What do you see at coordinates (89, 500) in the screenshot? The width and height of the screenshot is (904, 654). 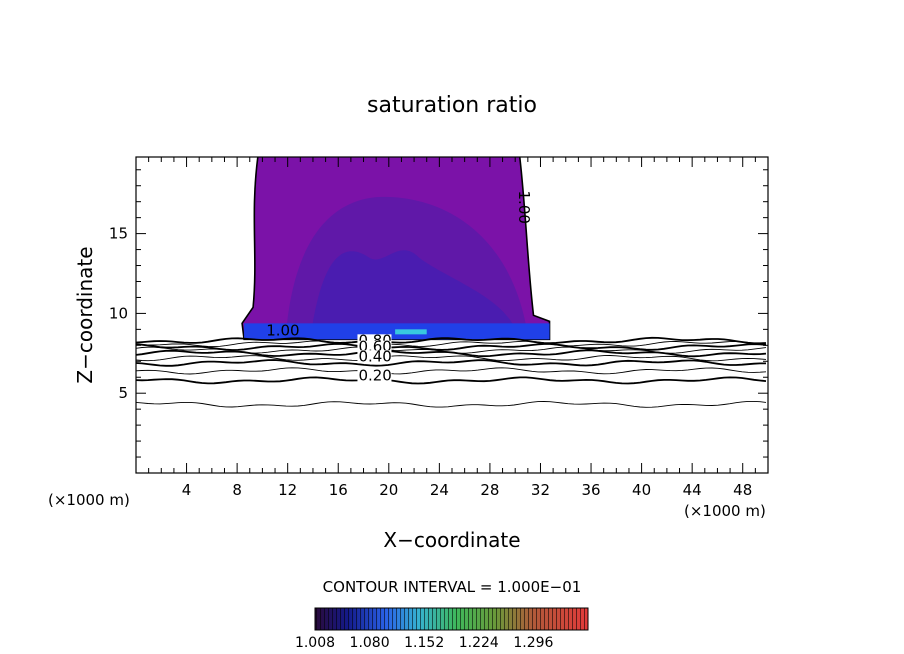 I see `x-unit-left: (×1000 m)` at bounding box center [89, 500].